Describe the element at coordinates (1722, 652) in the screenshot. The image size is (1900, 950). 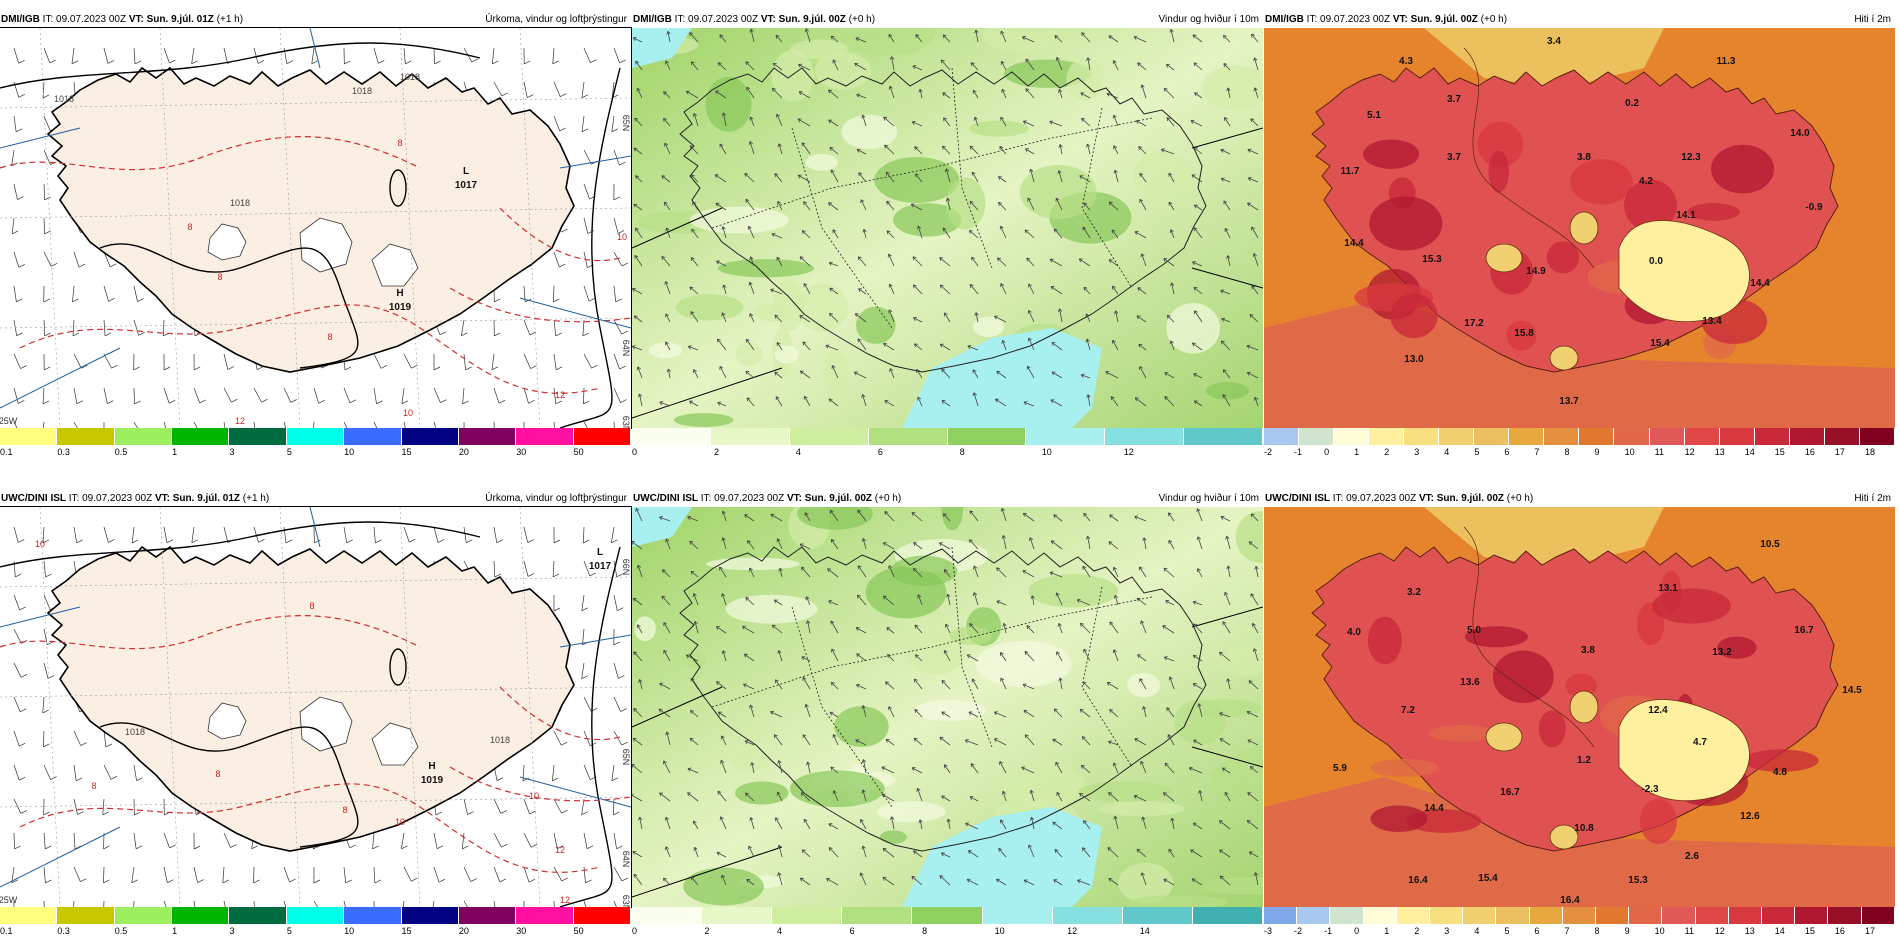
I see `temperature-value-label: 13.2` at that location.